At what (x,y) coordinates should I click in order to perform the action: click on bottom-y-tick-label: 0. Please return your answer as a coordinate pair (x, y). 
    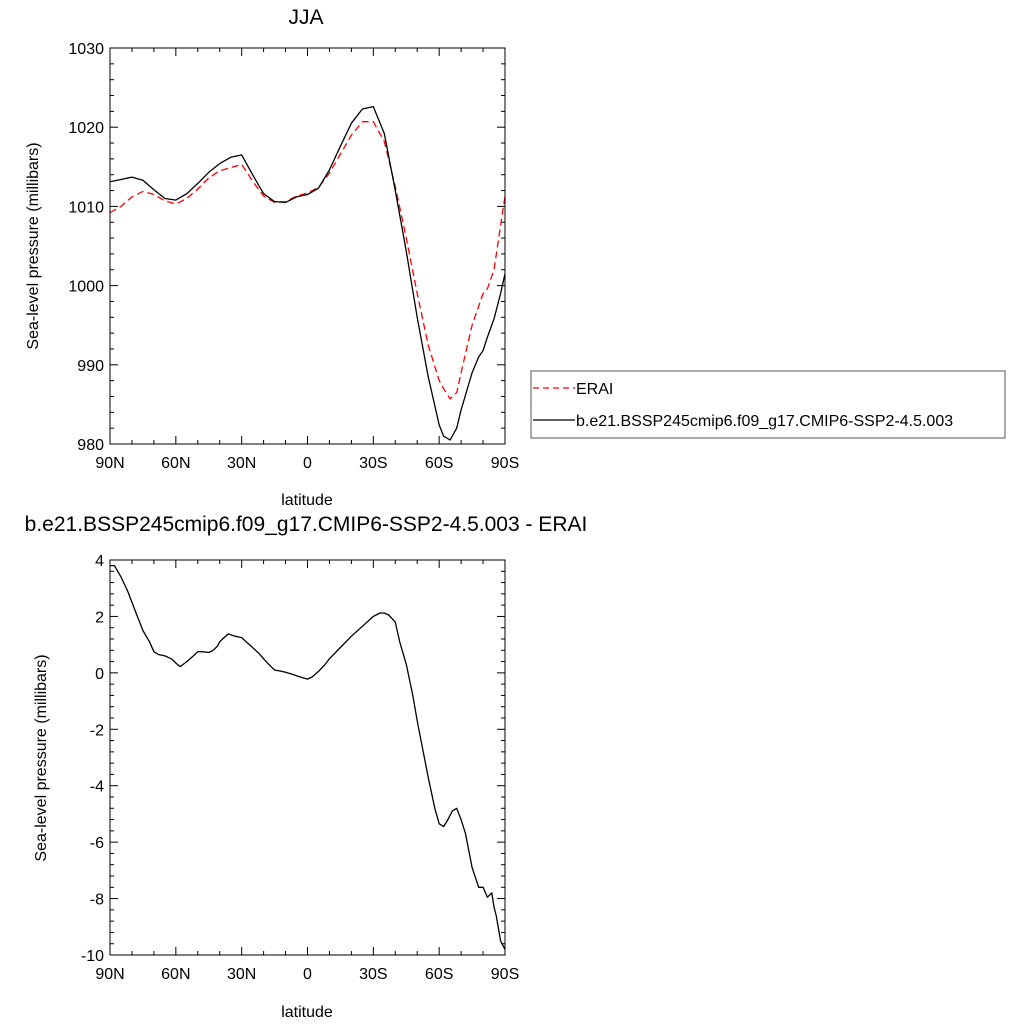
    Looking at the image, I should click on (99, 674).